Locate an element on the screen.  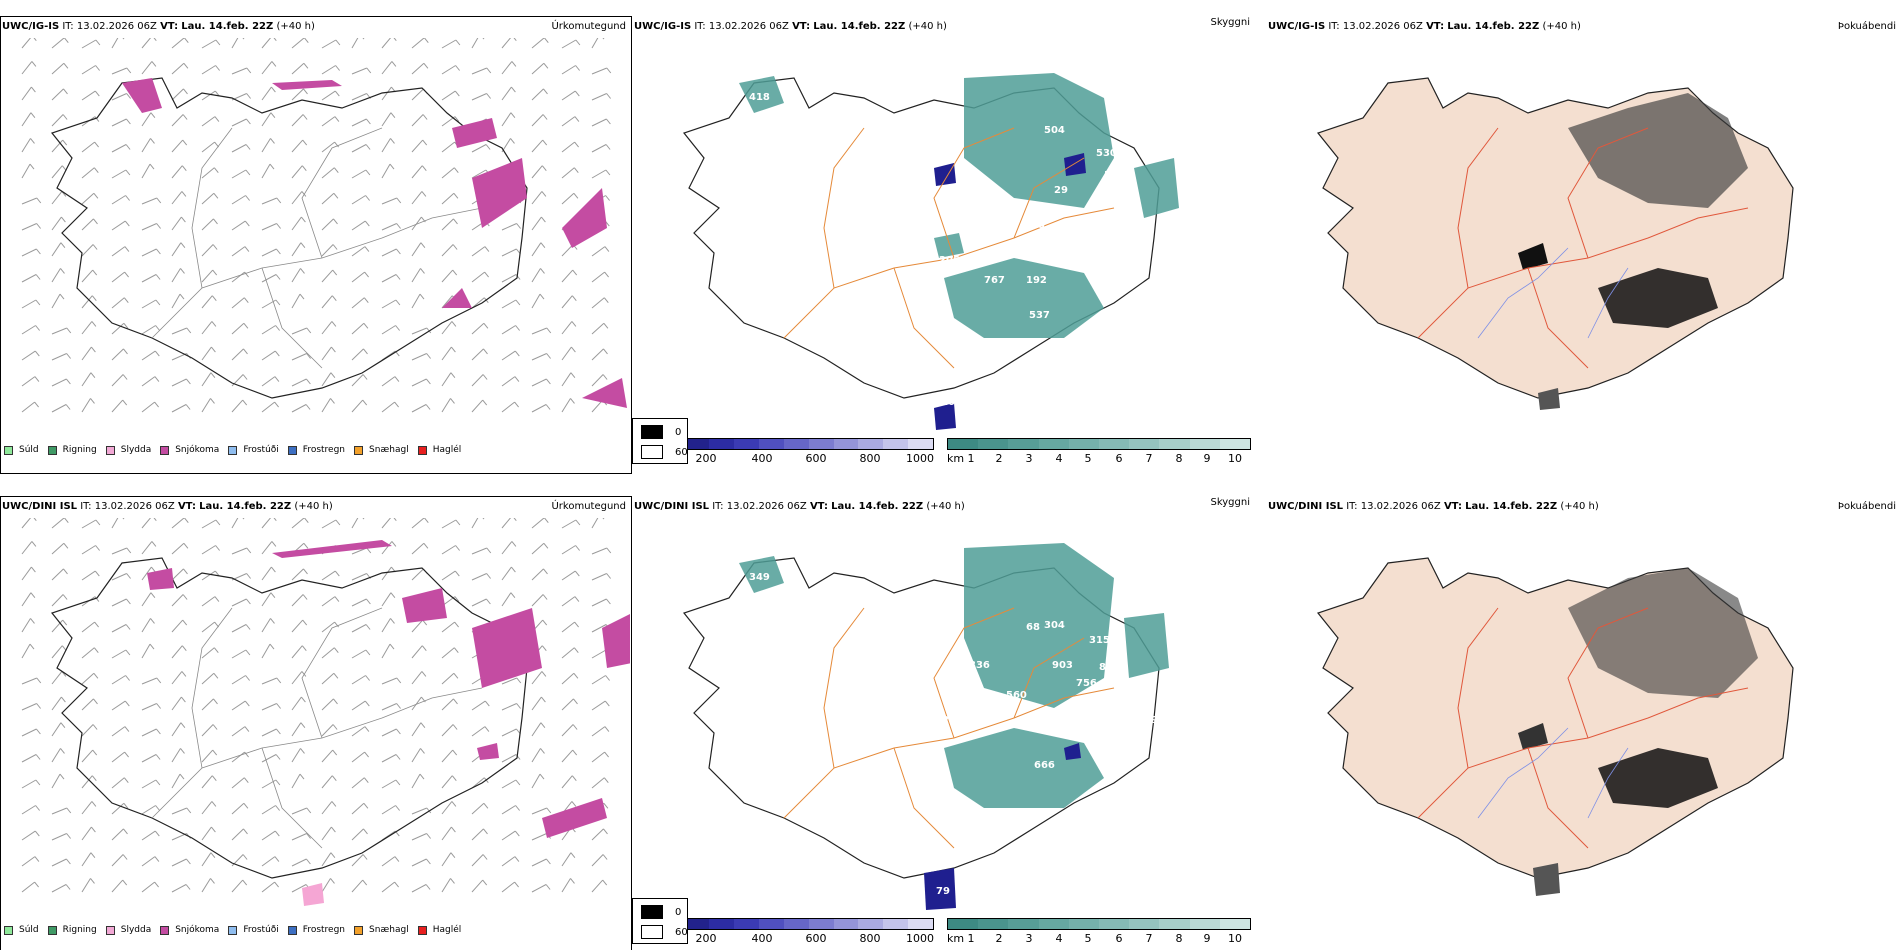
legend-item: Frostregn is located at coordinates (316, 930).